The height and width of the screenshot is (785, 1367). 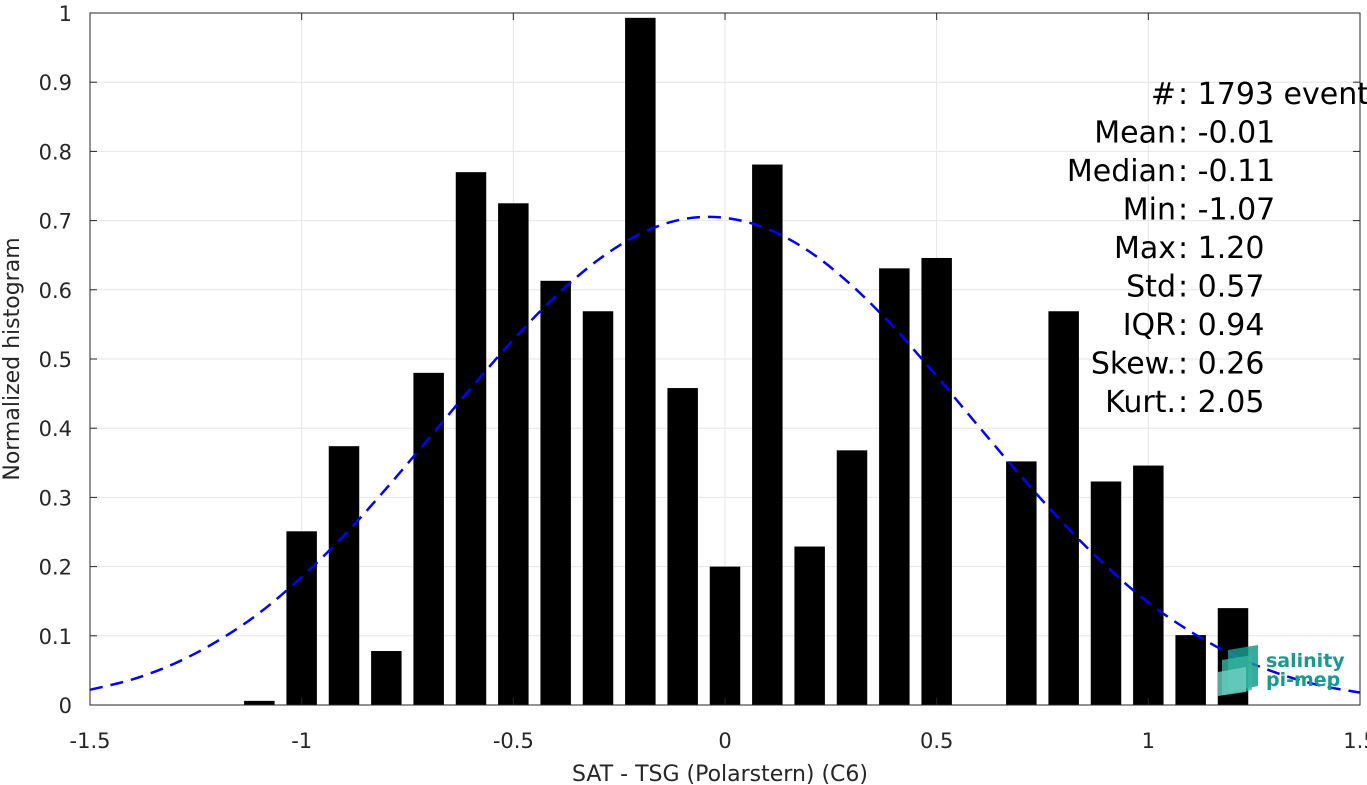 What do you see at coordinates (1221, 325) in the screenshot?
I see `stat-value: : 0.94` at bounding box center [1221, 325].